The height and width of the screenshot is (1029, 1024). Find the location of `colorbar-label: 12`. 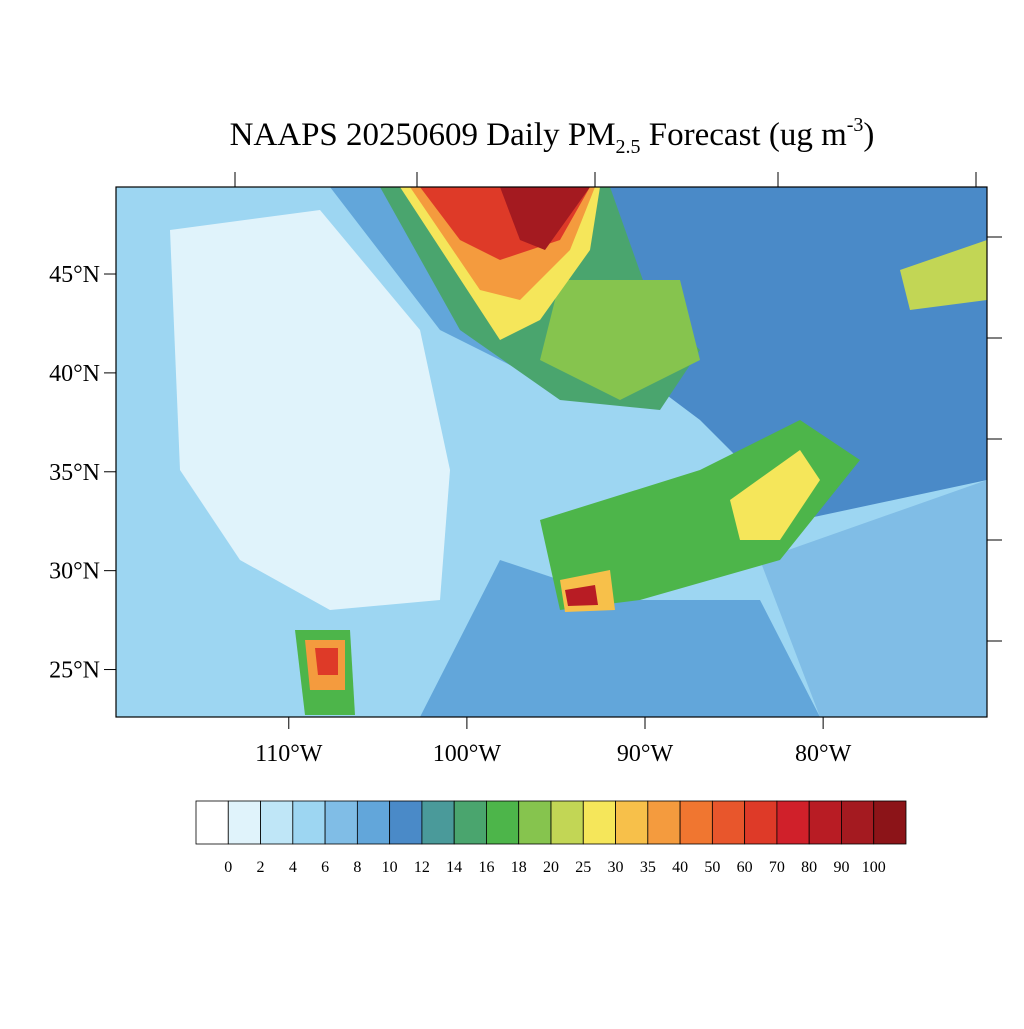

colorbar-label: 12 is located at coordinates (422, 867).